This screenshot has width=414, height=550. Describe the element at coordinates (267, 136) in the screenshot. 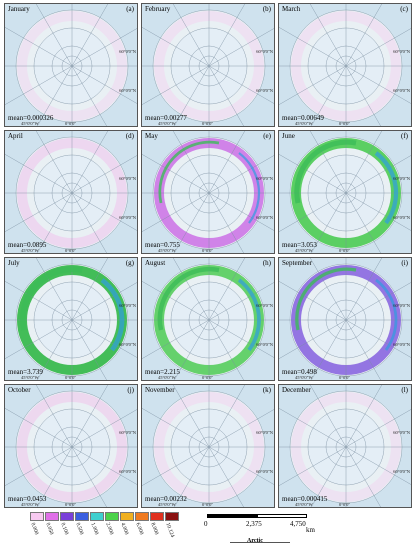

I see `panel-letter: (e)` at that location.